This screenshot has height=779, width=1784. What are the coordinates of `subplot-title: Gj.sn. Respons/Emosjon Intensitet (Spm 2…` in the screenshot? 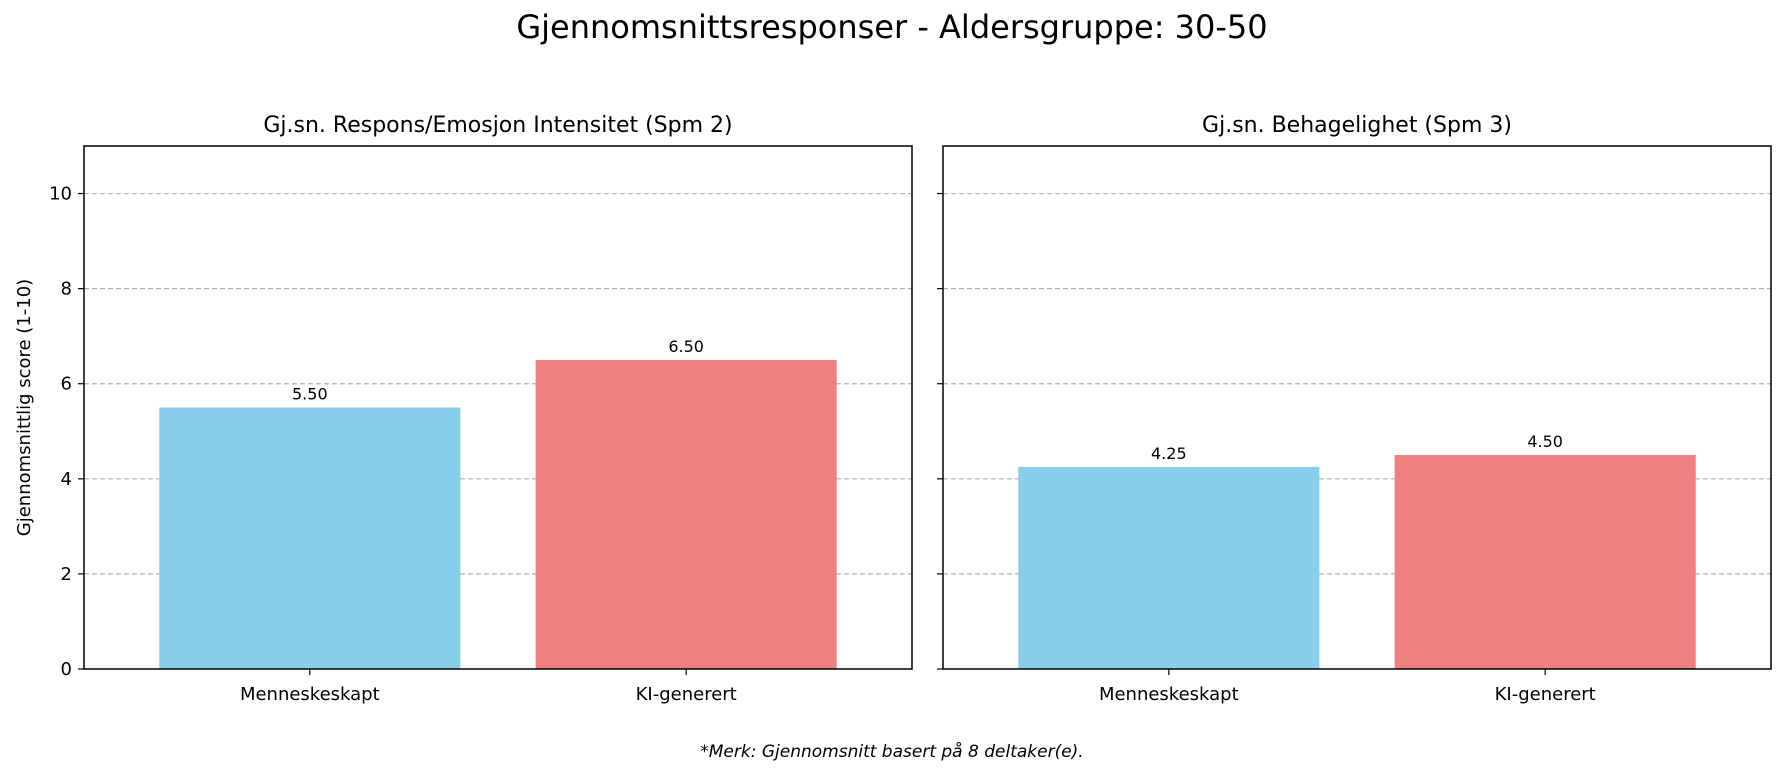 It's located at (497, 125).